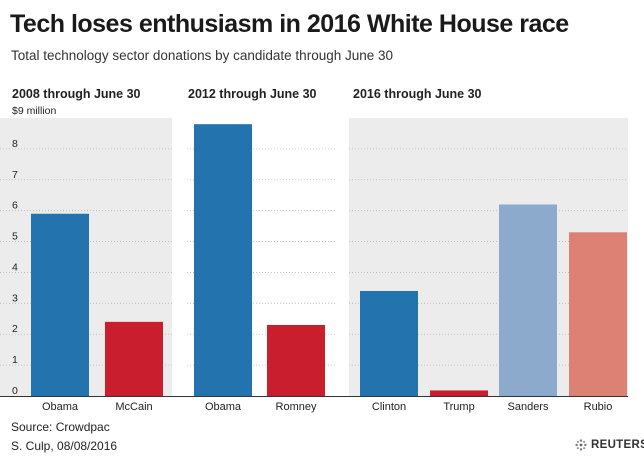 This screenshot has width=644, height=458. What do you see at coordinates (133, 407) in the screenshot?
I see `x-tick-label: McCain` at bounding box center [133, 407].